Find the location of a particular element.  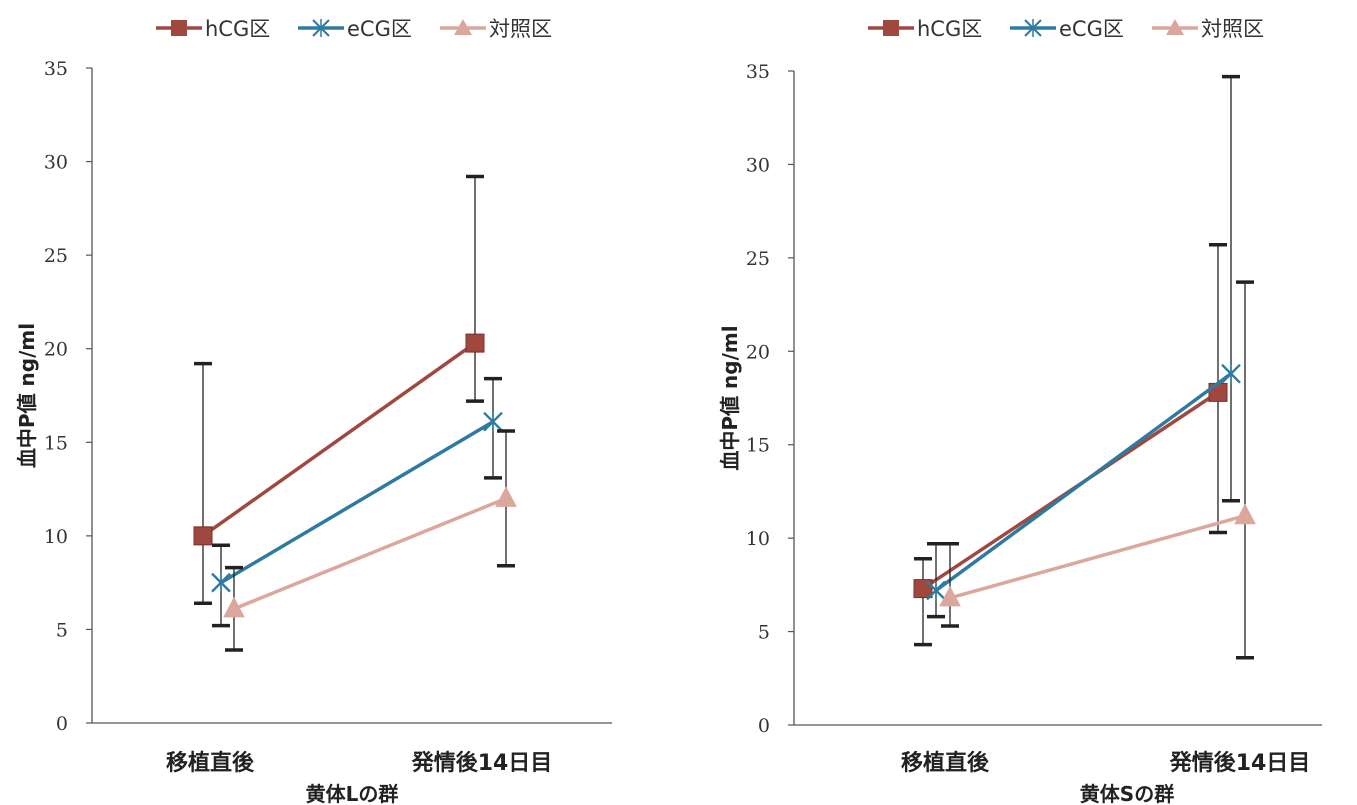

x-axis-title: 黄体Lの群 is located at coordinates (352, 793).